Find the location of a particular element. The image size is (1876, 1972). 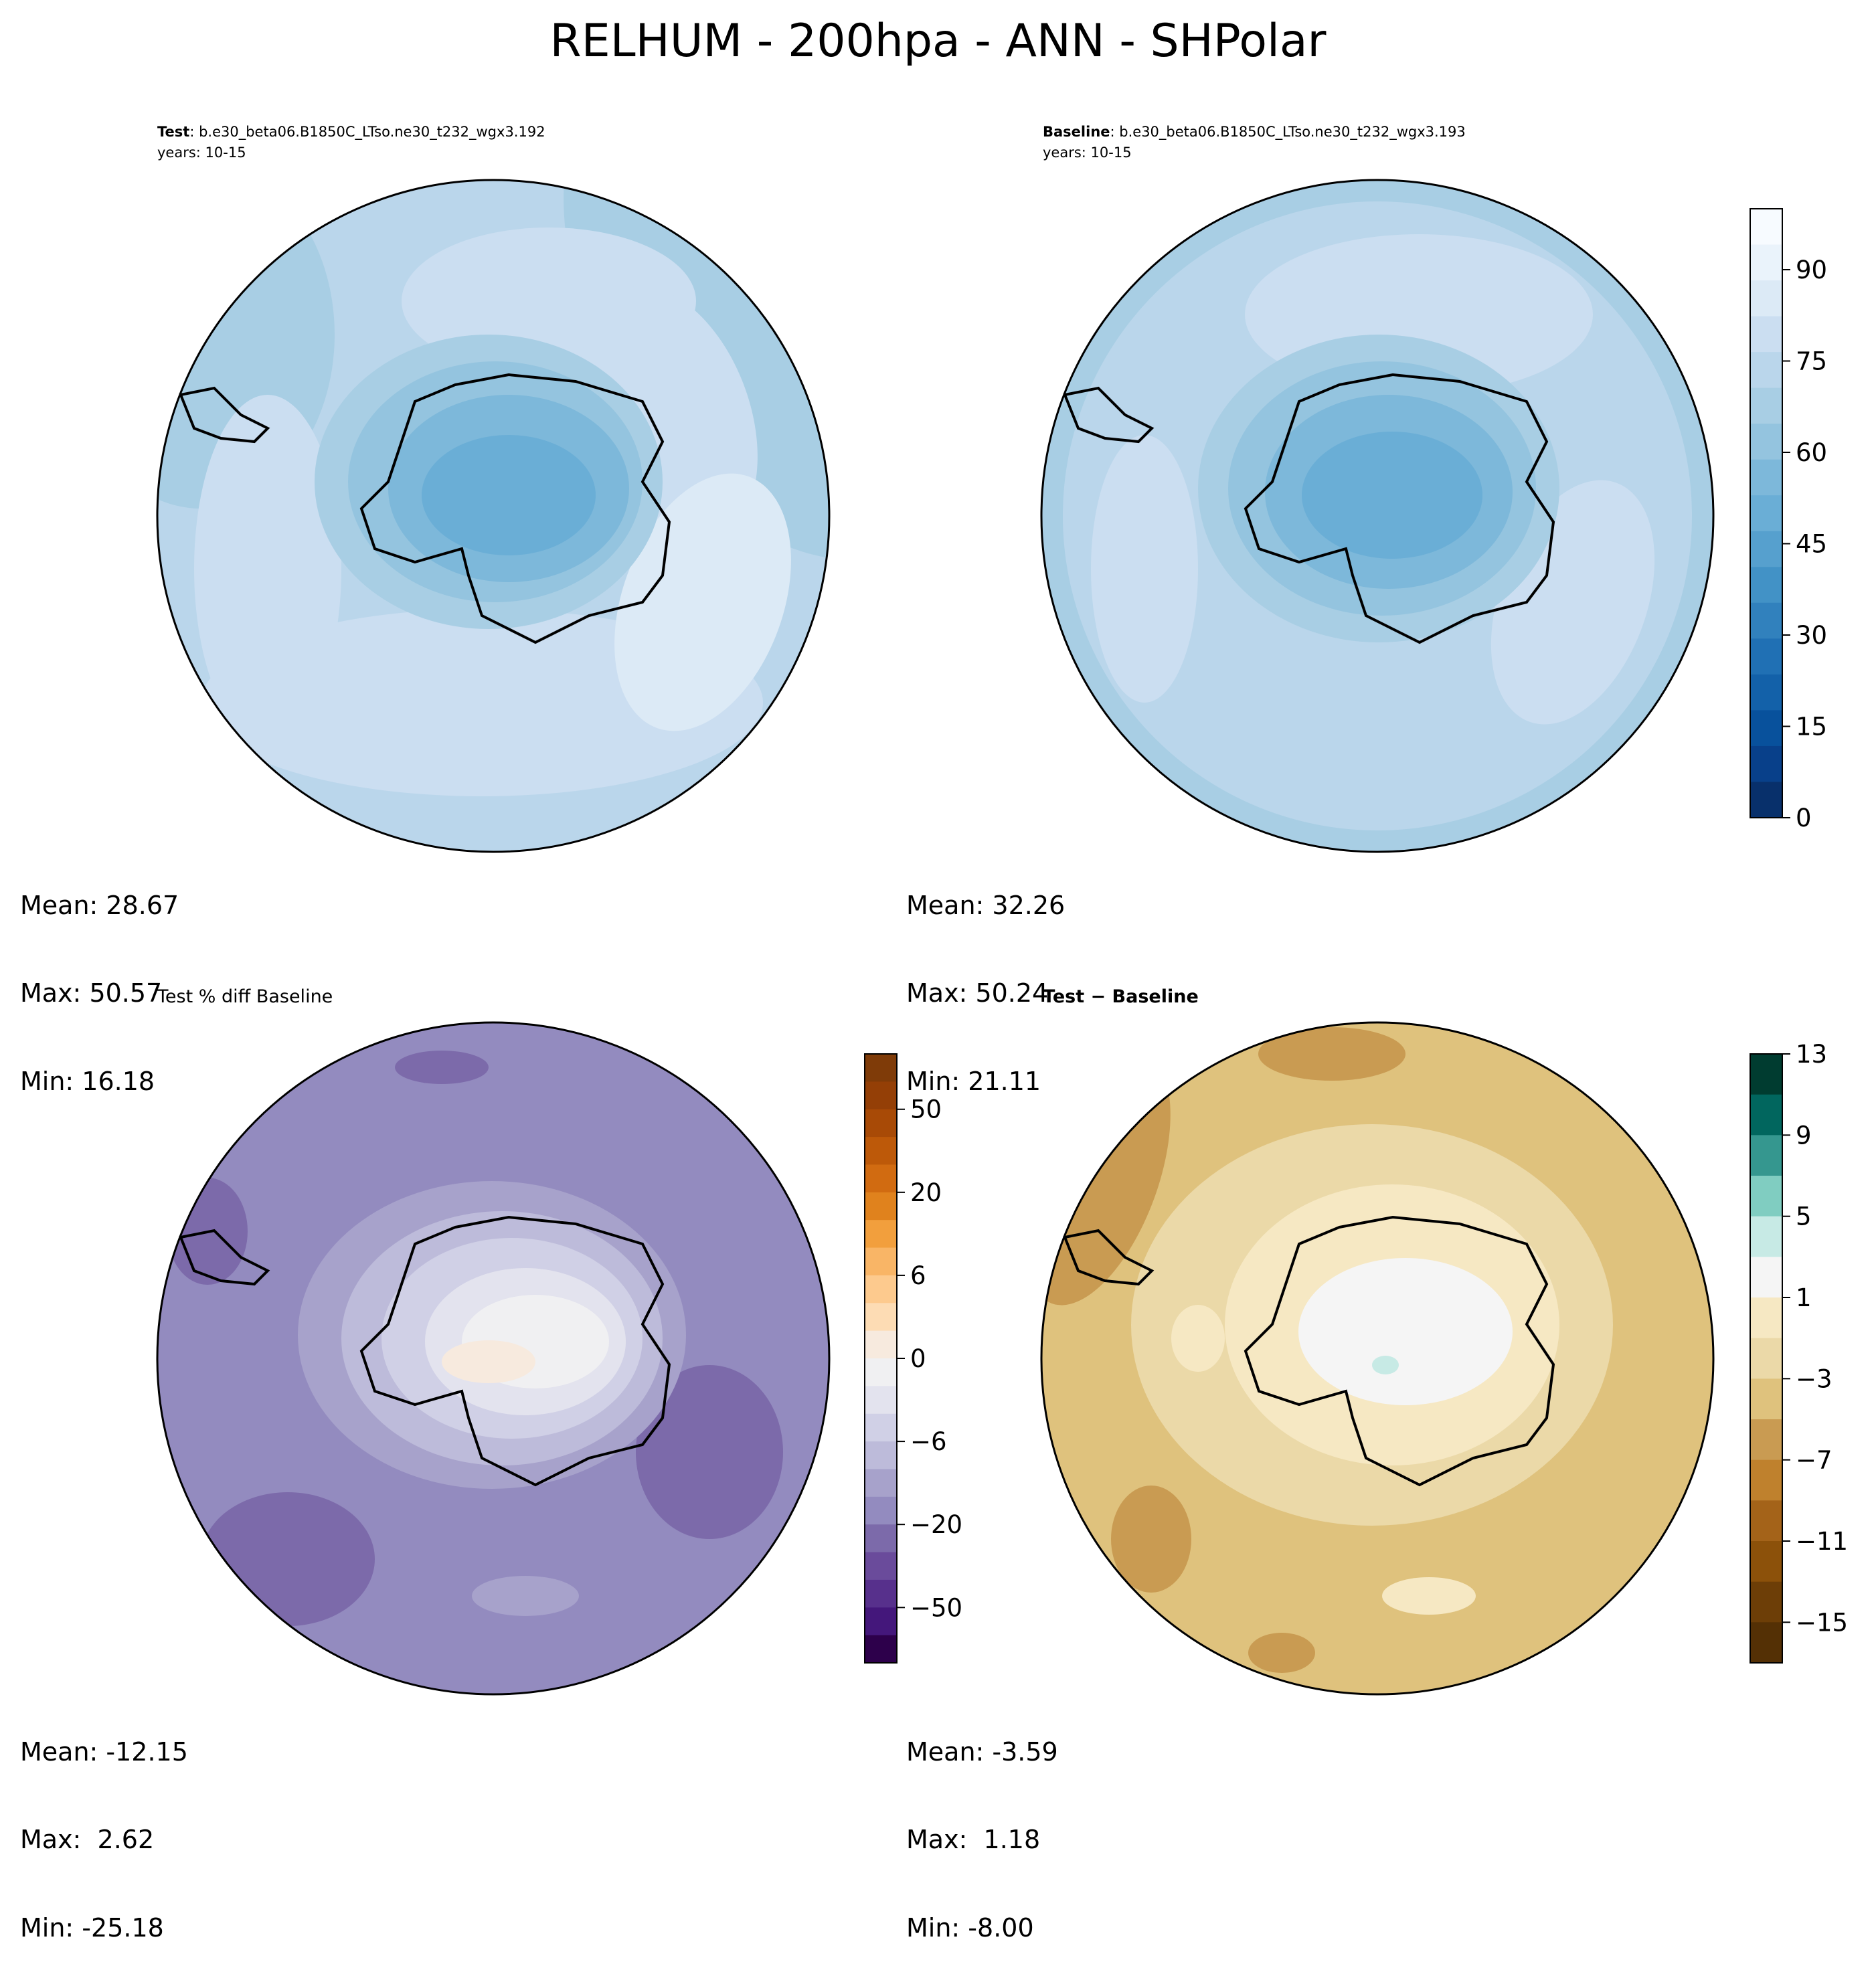

baseline-mean: Mean: 32.26 is located at coordinates (985, 906).